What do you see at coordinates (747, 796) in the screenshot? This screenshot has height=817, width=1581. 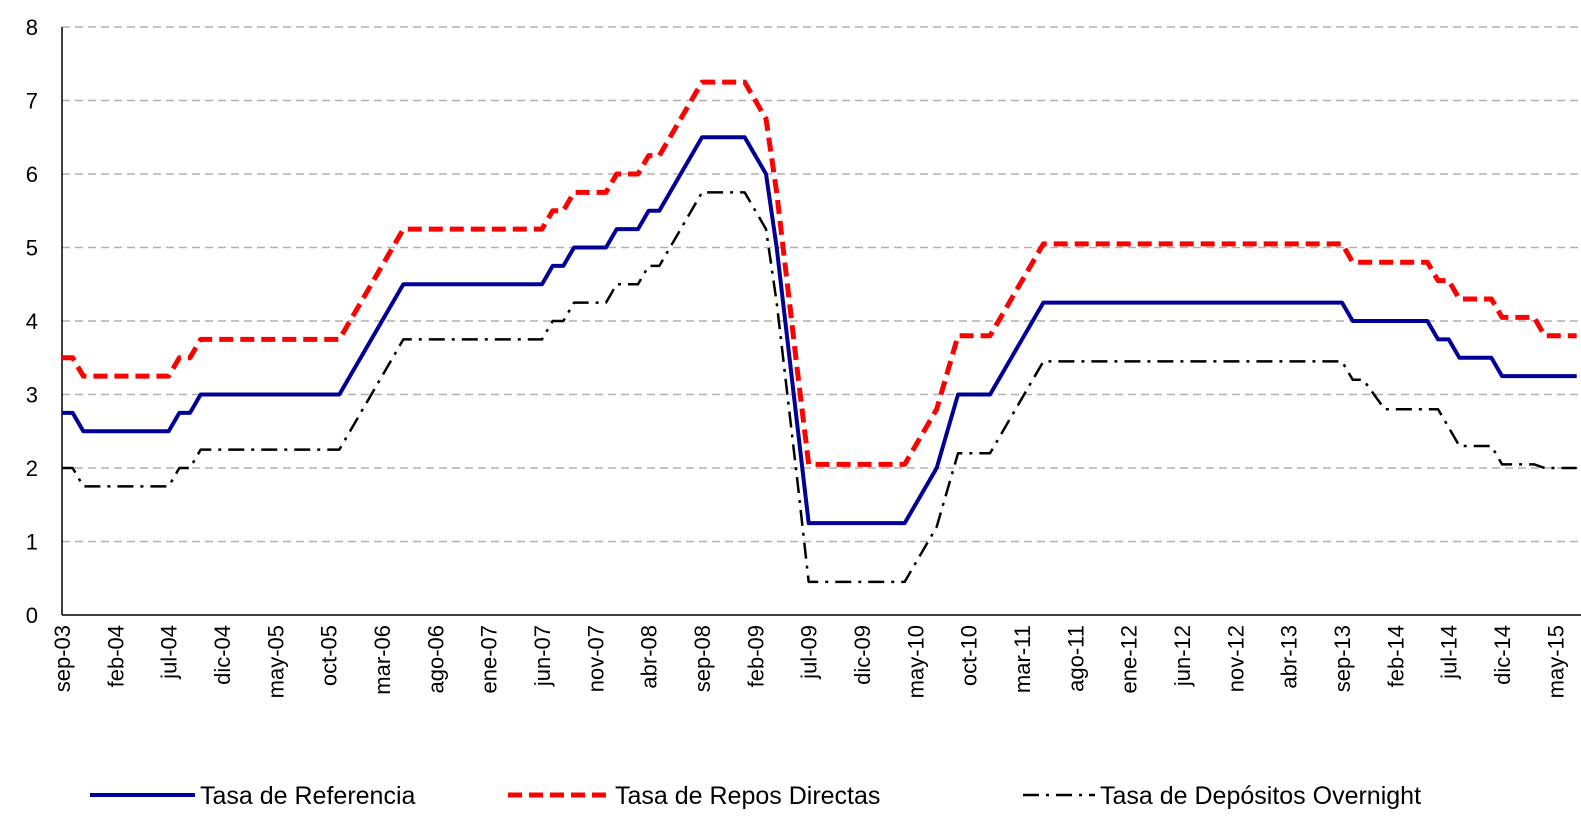 I see `legend-label: Tasa de Repos Directas` at bounding box center [747, 796].